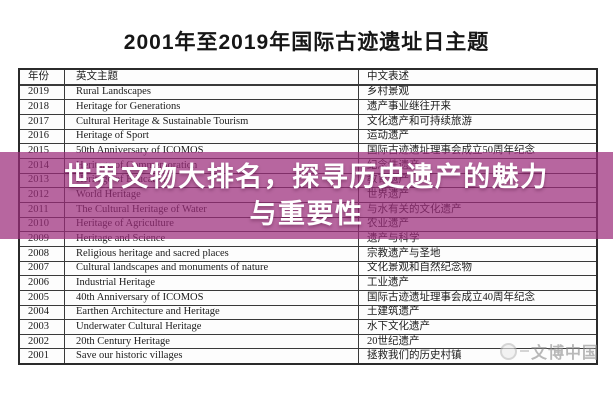 The image size is (613, 400). Describe the element at coordinates (212, 253) in the screenshot. I see `cell-english-theme: Religious heritage and sacred places` at that location.